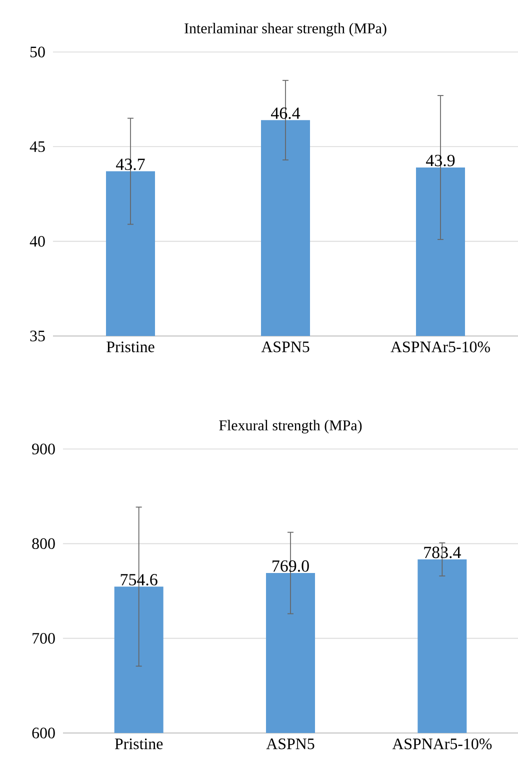 This screenshot has height=771, width=518. I want to click on y-tick-label: 600, so click(43, 733).